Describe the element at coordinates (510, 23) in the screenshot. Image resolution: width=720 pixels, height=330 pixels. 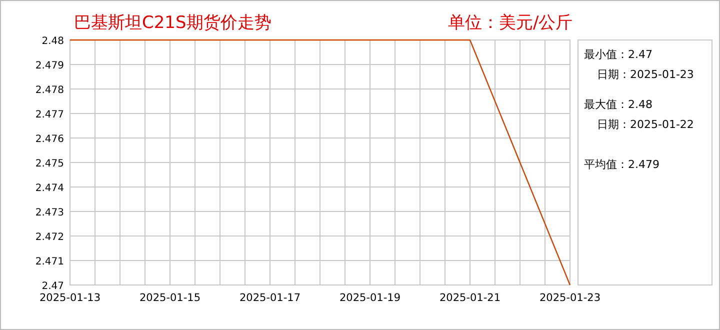
I see `chart-subtitle: 单位：美元/公斤` at that location.